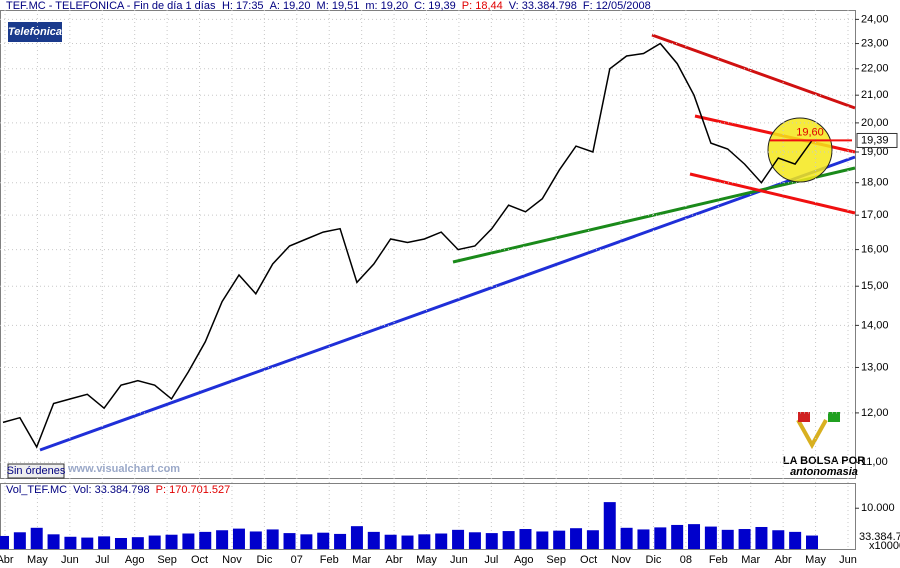 The width and height of the screenshot is (900, 568). What do you see at coordinates (386, 6) in the screenshot?
I see `header-field: m: 19,20` at bounding box center [386, 6].